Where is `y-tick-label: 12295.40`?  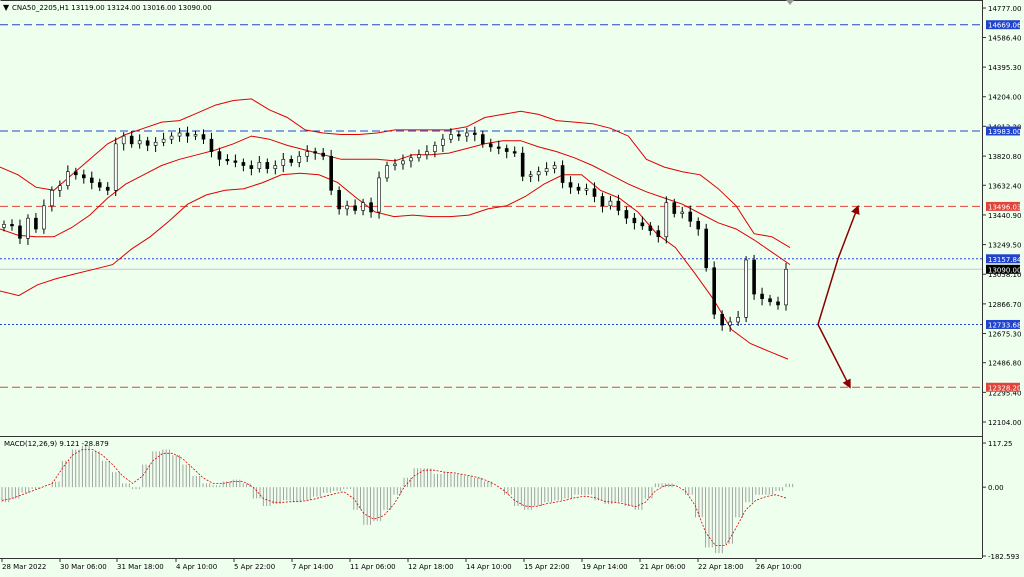
y-tick-label: 12295.40 is located at coordinates (1004, 393).